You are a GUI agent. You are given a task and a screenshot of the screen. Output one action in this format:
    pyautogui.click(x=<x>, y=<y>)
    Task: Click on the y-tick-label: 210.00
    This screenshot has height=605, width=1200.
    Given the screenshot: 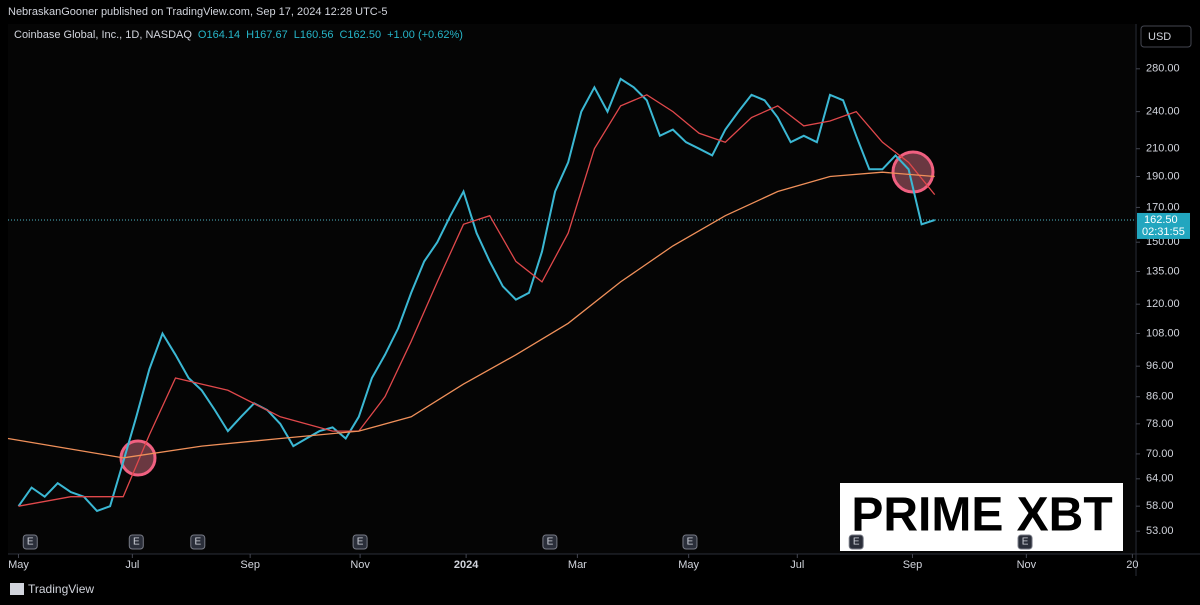 What is the action you would take?
    pyautogui.click(x=1163, y=149)
    